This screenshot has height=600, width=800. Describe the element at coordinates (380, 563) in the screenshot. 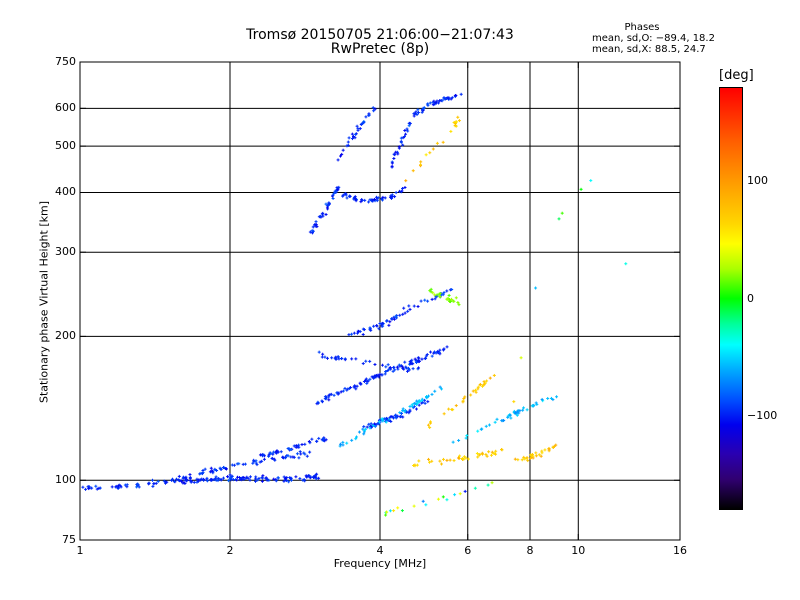

I see `x-axis-label: Frequency [MHz]` at that location.